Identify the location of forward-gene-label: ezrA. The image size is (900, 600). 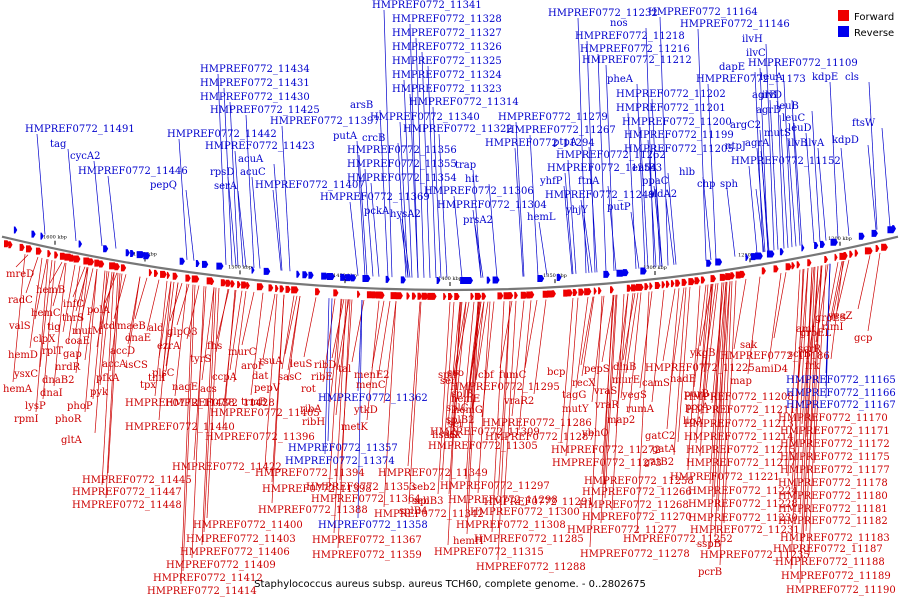
(169, 346).